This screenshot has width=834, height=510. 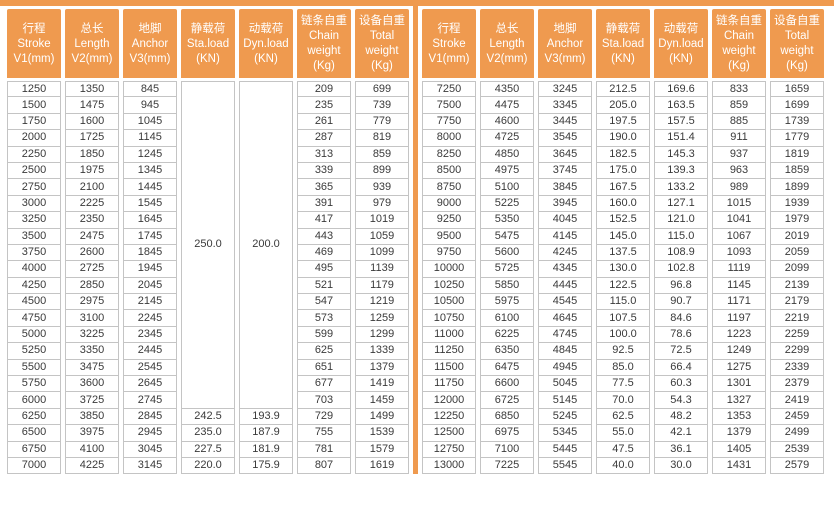 I want to click on data-cell-total-weight: 1859, so click(x=797, y=171).